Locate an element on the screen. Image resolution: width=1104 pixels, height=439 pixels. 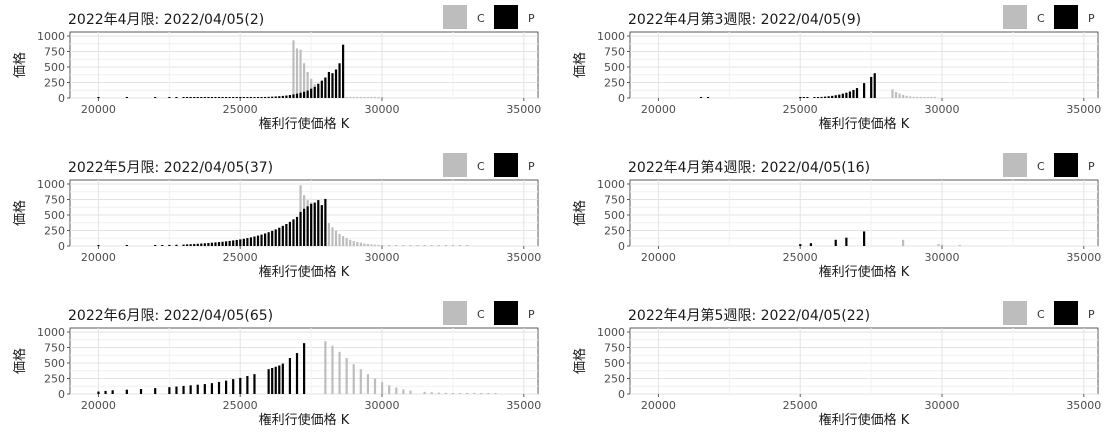
chart-title: 2022年6月限: 2022/04/05(65) is located at coordinates (170, 316).